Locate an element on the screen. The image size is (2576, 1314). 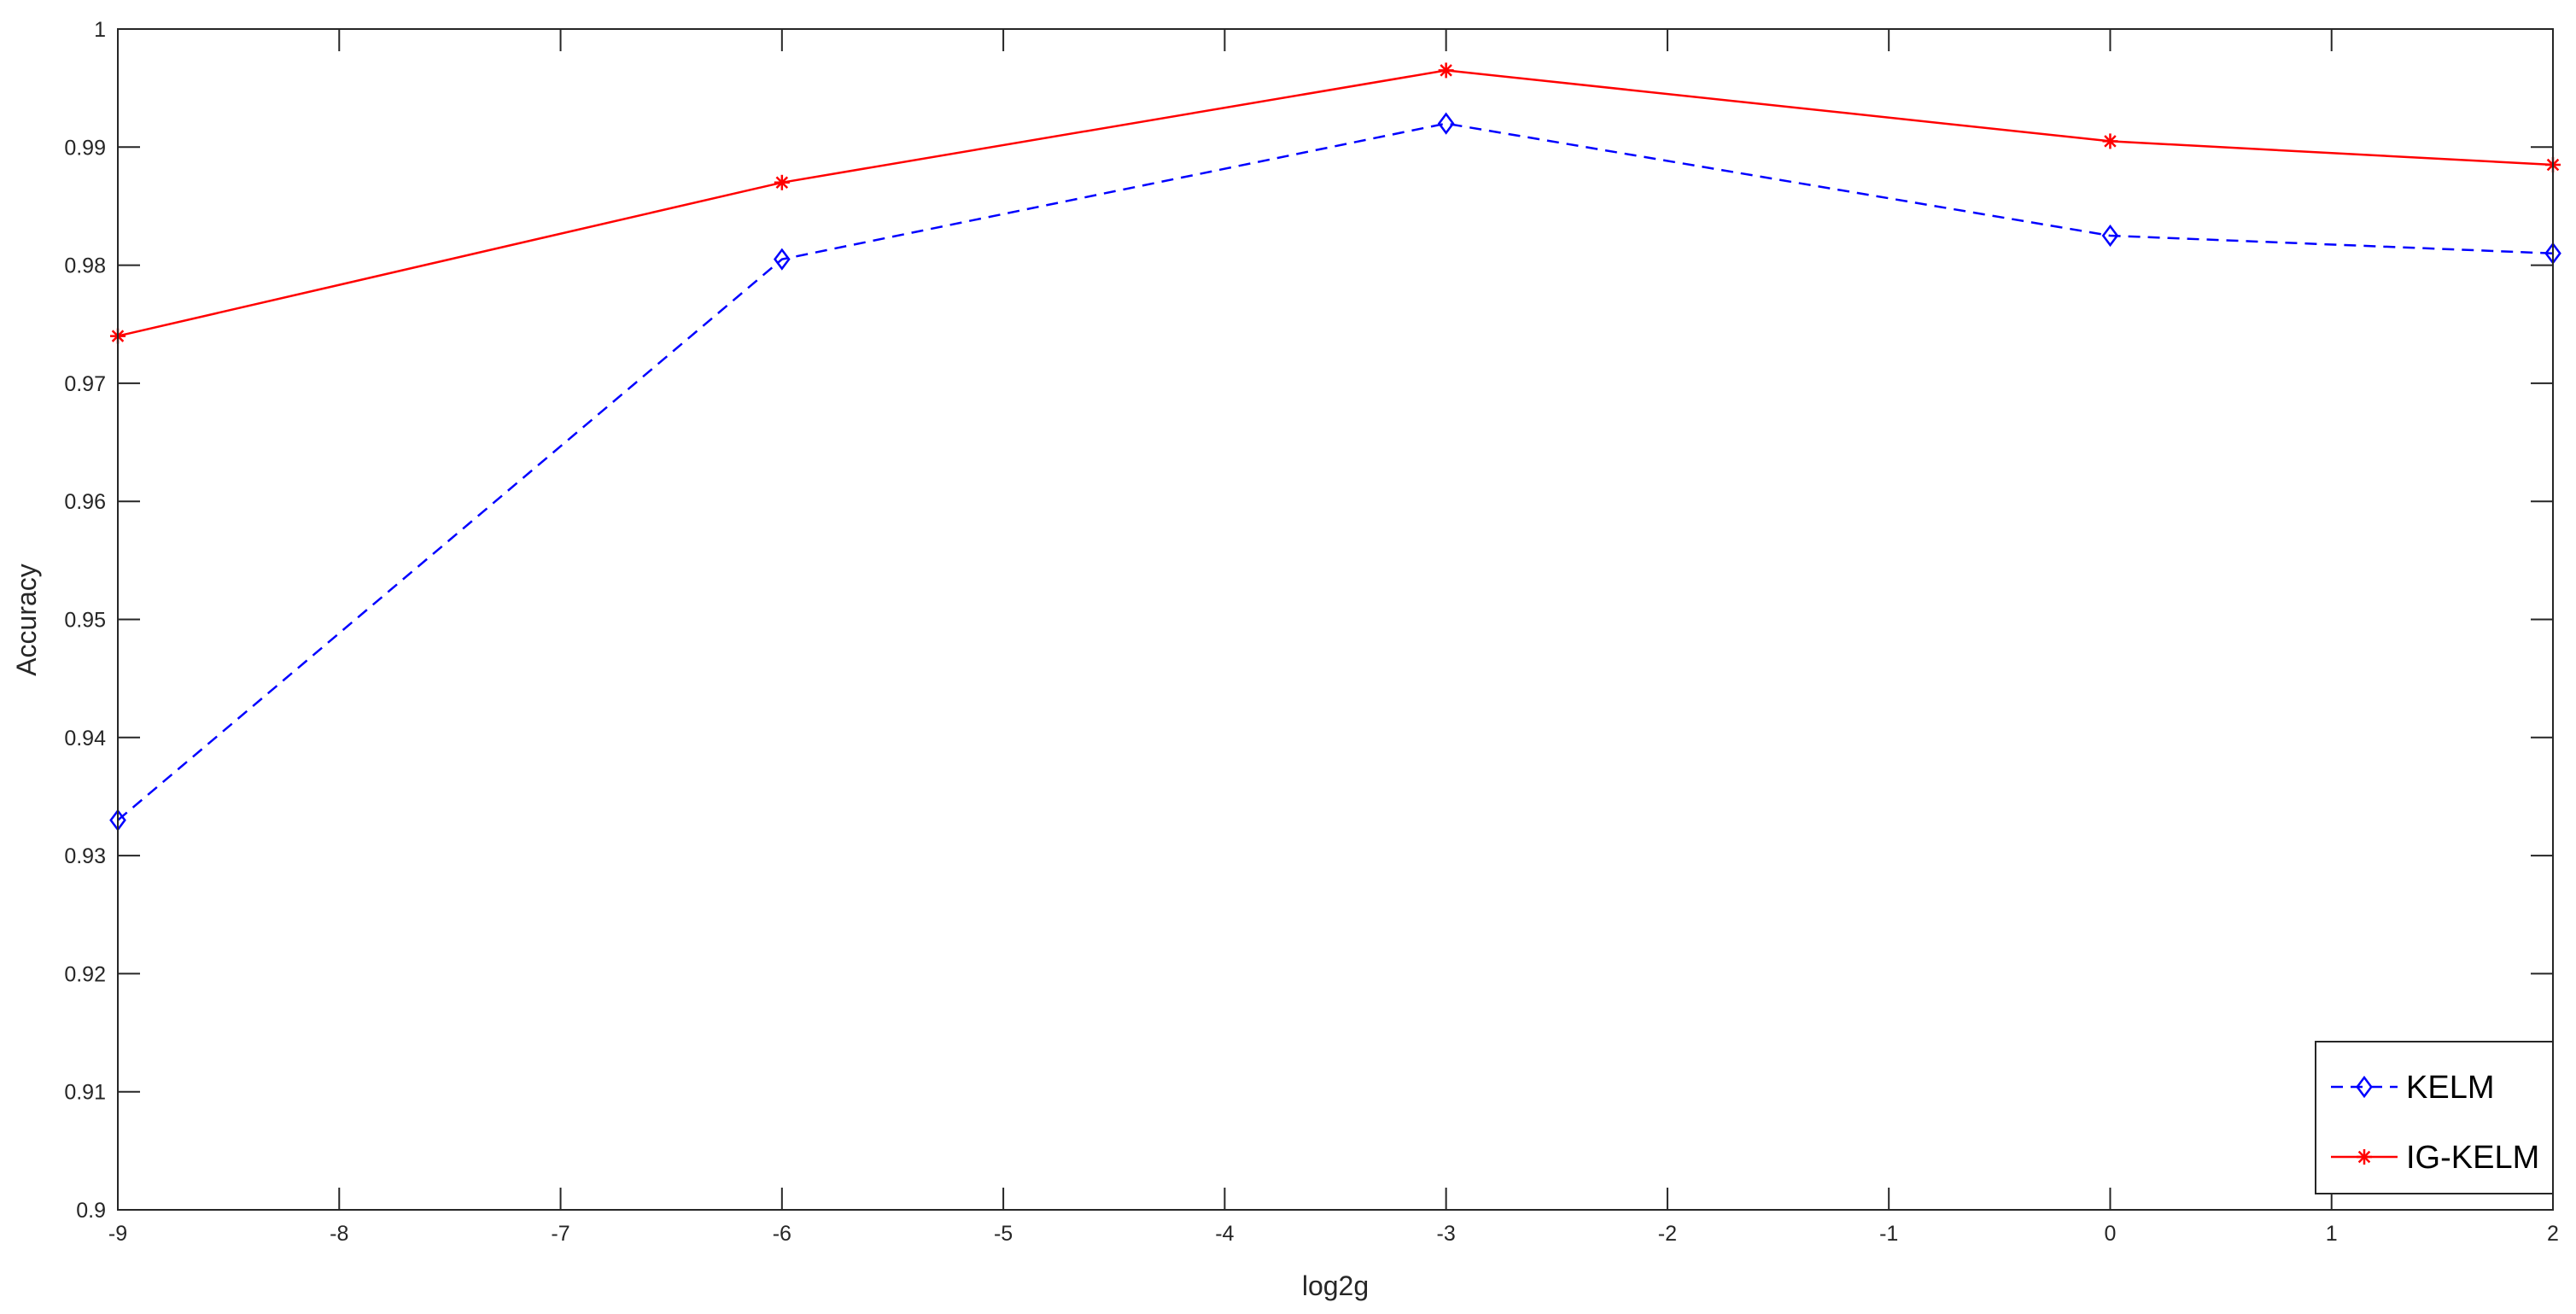
y-tick-label: 0.98 is located at coordinates (85, 266).